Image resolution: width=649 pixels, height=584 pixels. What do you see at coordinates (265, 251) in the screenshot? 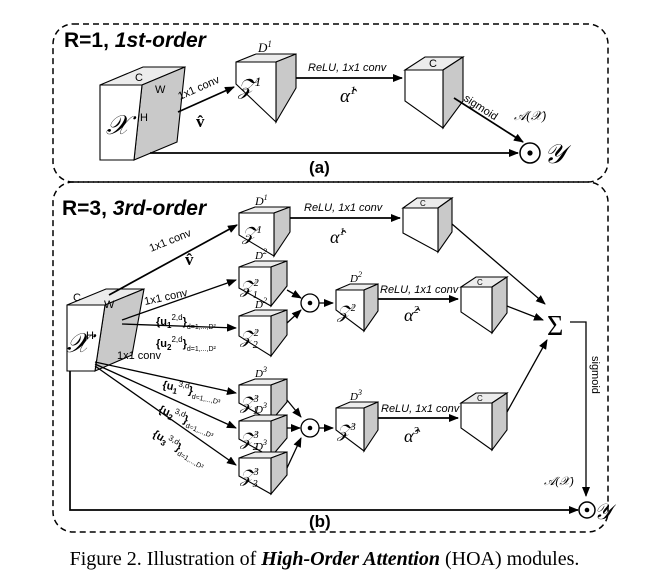
I see `branch2-d-sup: 2` at bounding box center [265, 251].